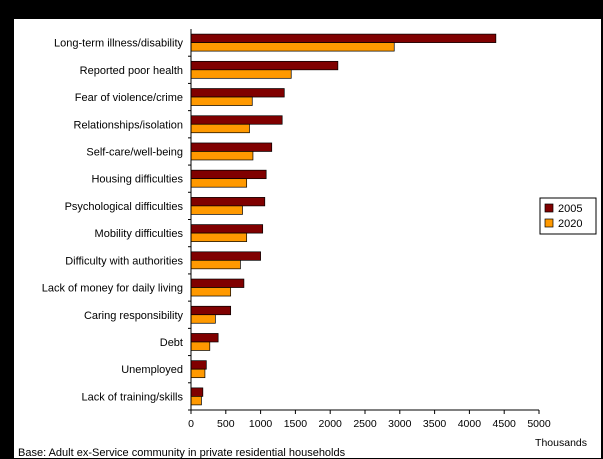 This screenshot has width=603, height=459. What do you see at coordinates (131, 71) in the screenshot?
I see `category-label: Reported poor health` at bounding box center [131, 71].